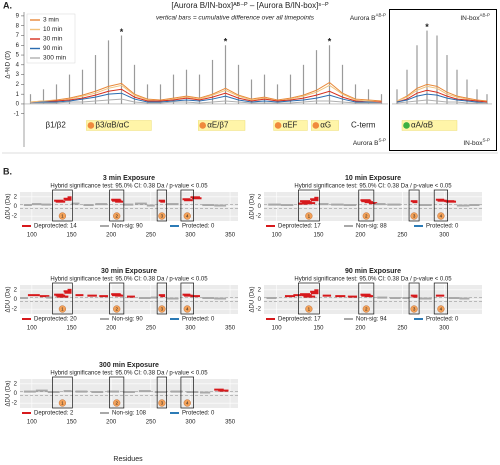  What do you see at coordinates (111, 423) in the screenshot?
I see `x-tick-label: 200` at bounding box center [111, 423].